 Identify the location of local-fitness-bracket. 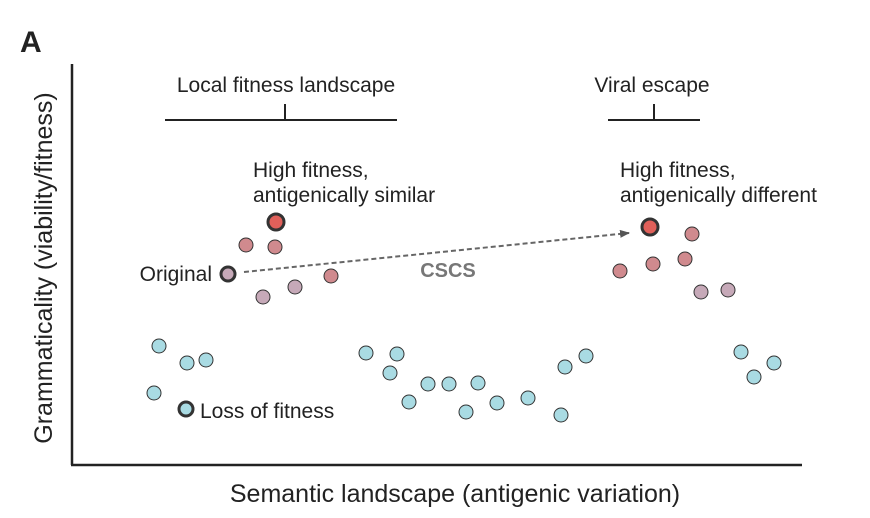
(281, 112).